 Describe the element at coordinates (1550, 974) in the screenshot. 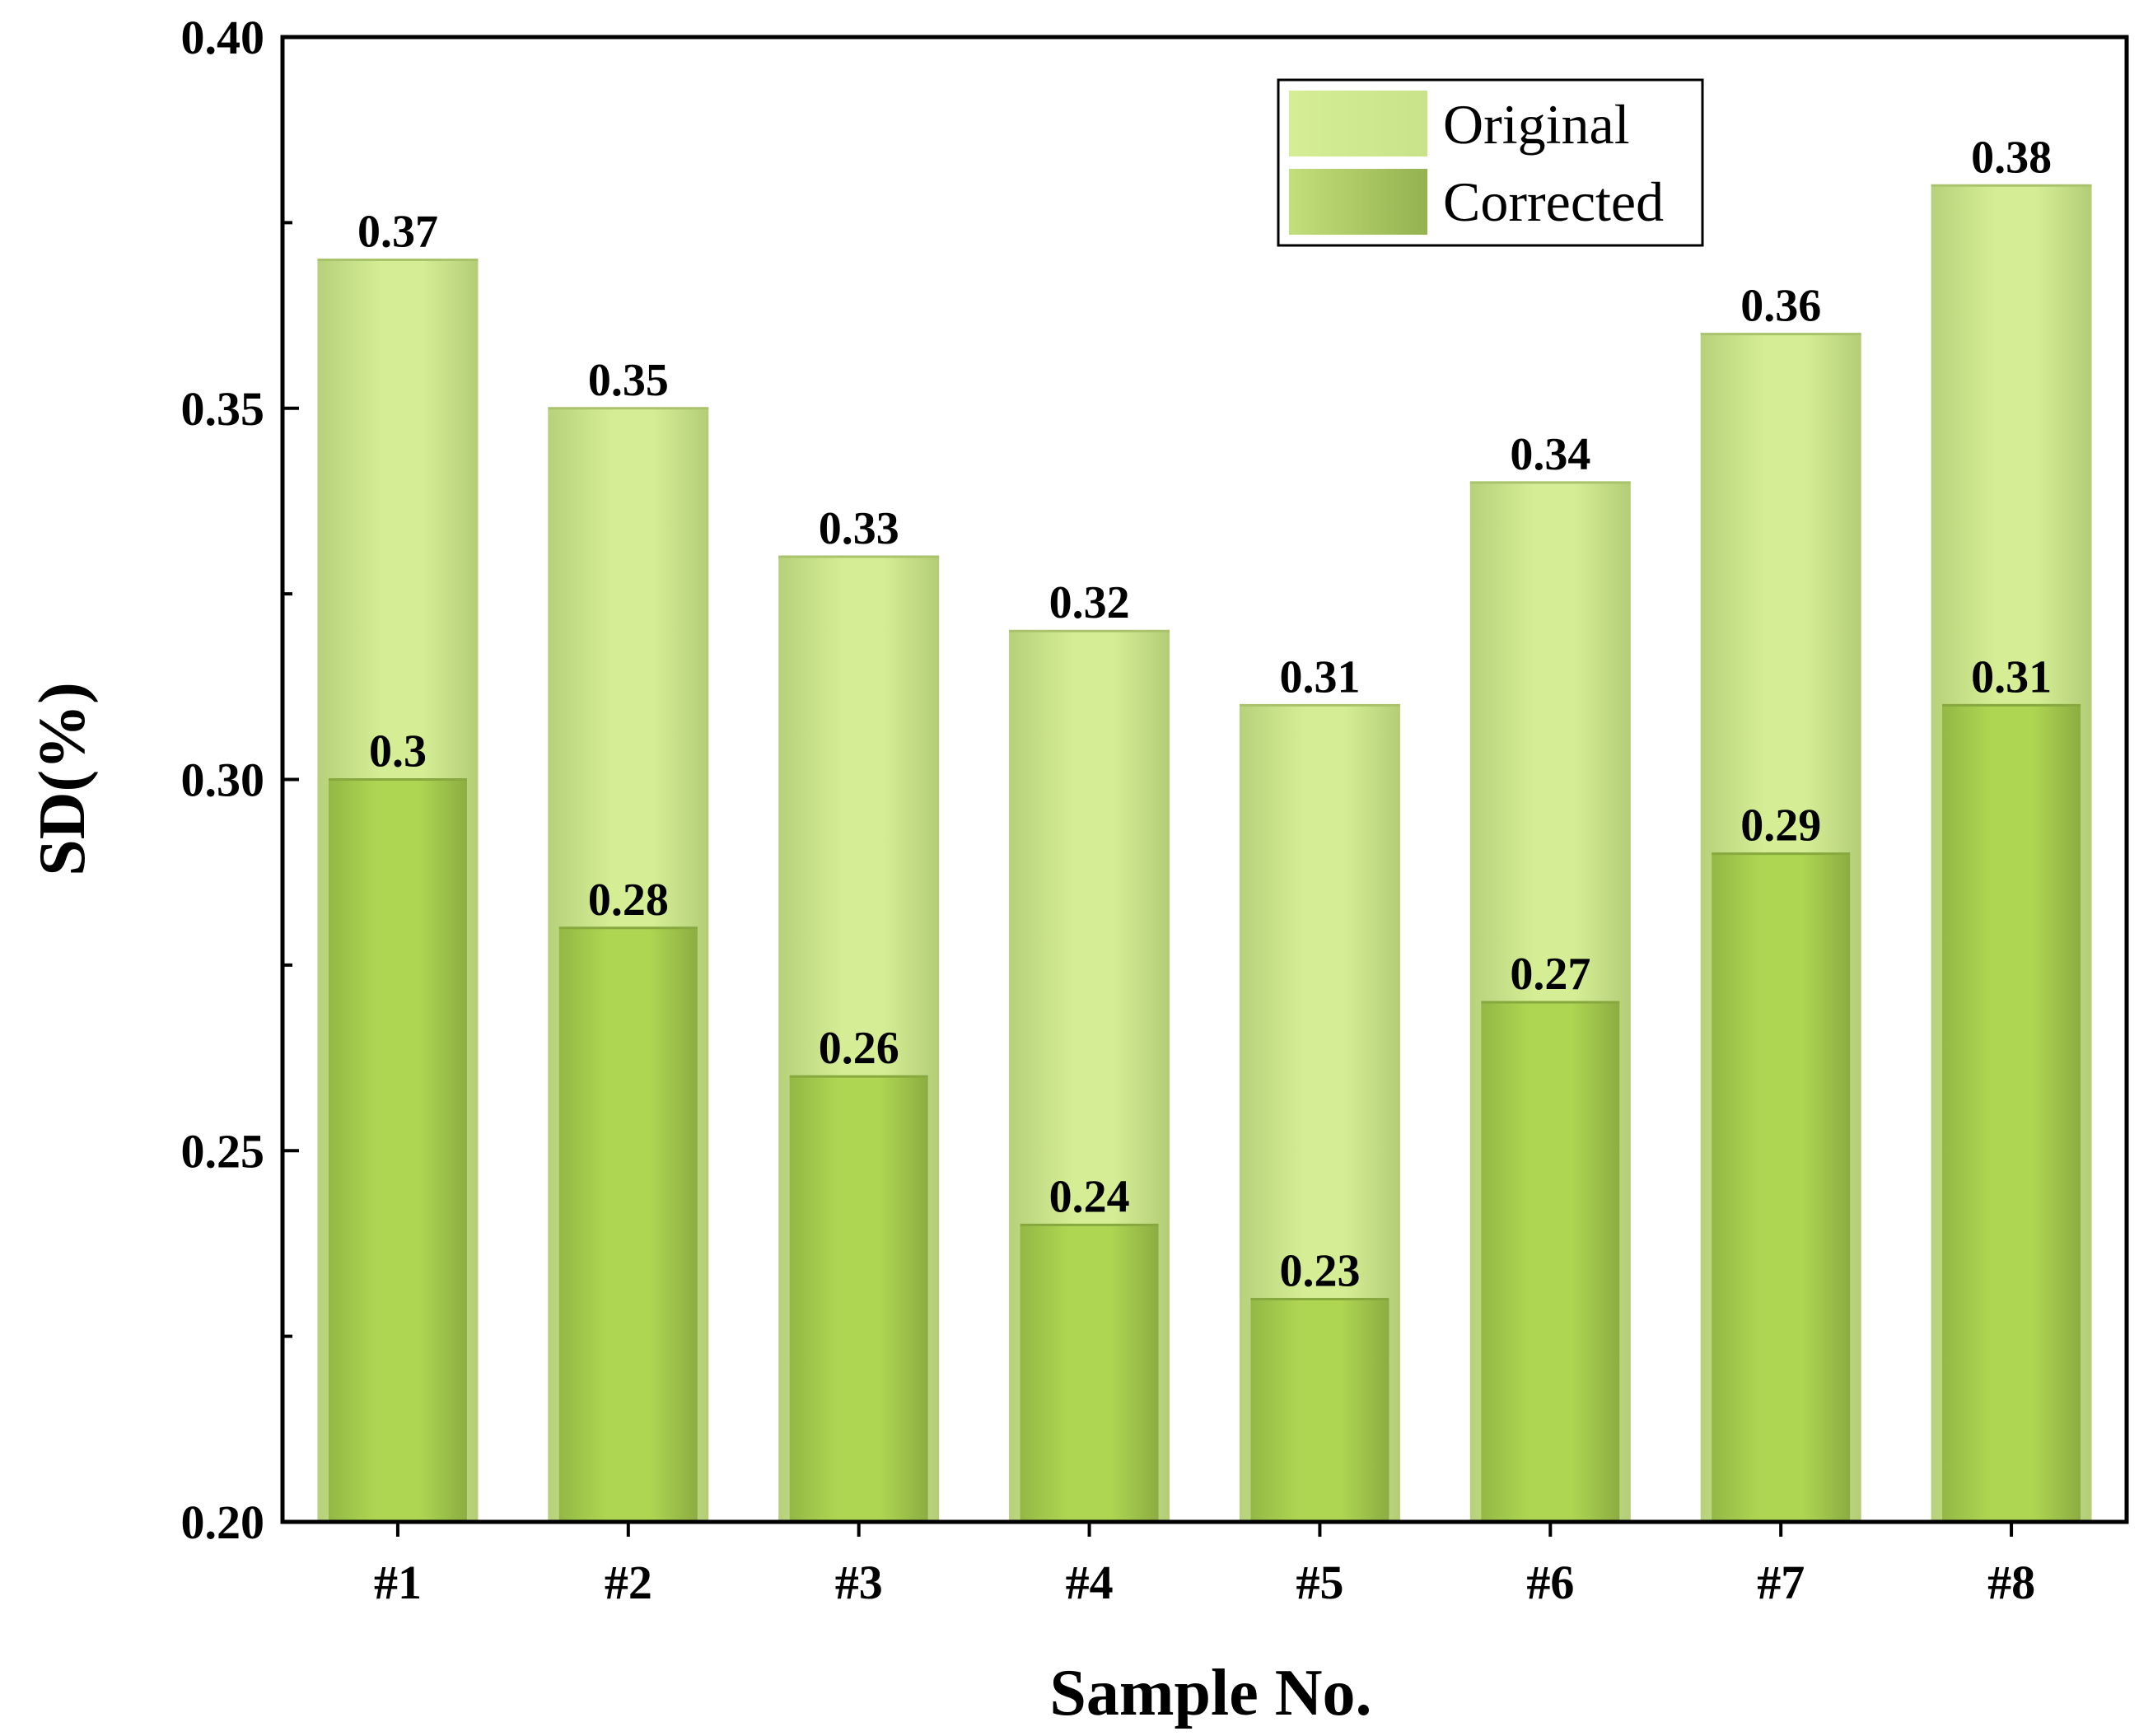

I see `data-label-corrected: 0.27` at that location.